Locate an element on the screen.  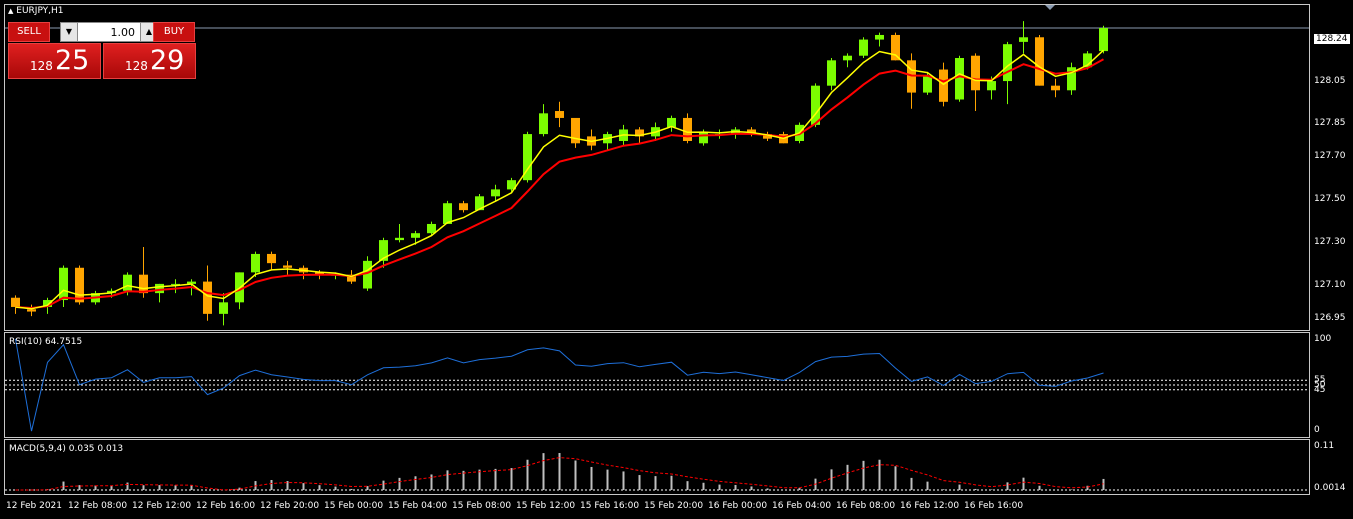
shift-marker-icon is located at coordinates (1050, 7).